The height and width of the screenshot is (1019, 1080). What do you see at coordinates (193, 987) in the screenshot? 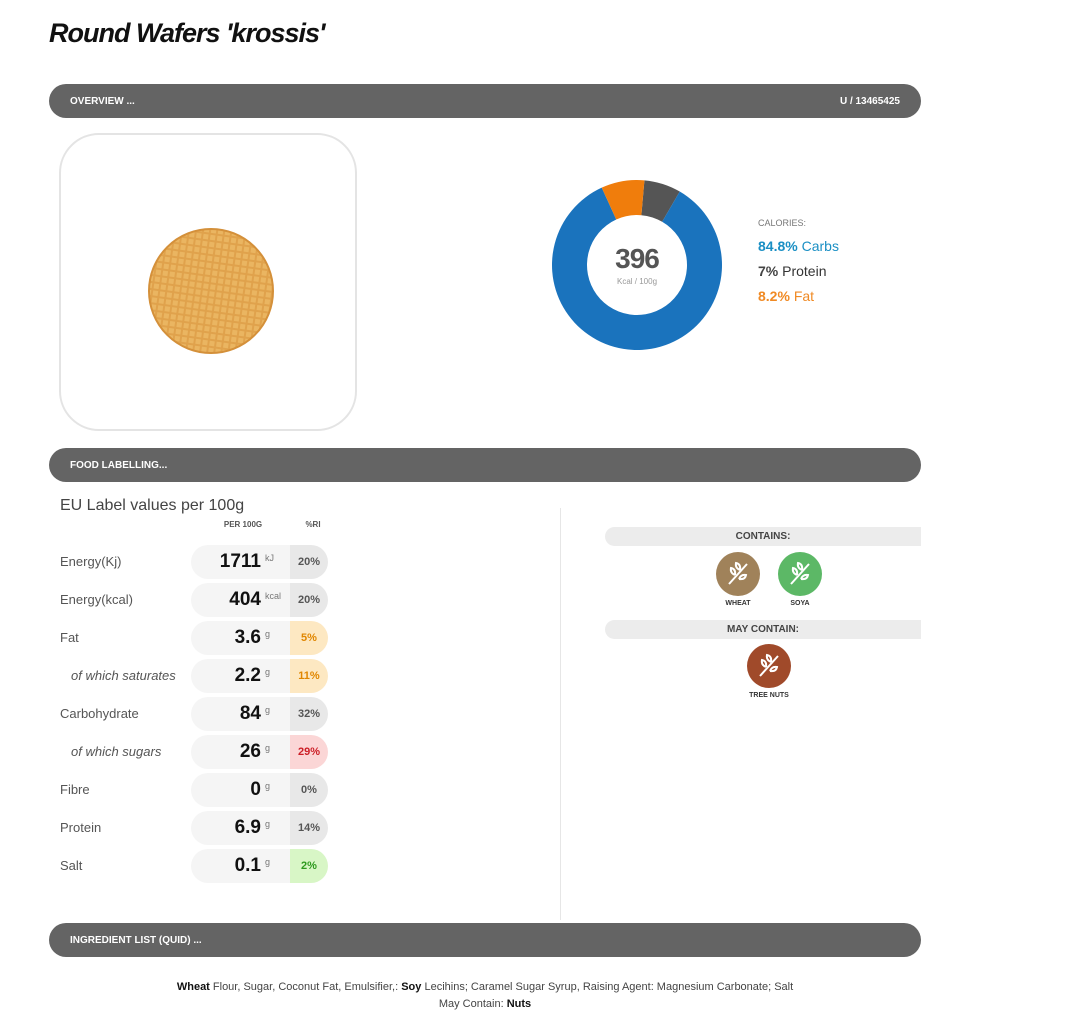
I see `ingredient-text: Wheat` at bounding box center [193, 987].